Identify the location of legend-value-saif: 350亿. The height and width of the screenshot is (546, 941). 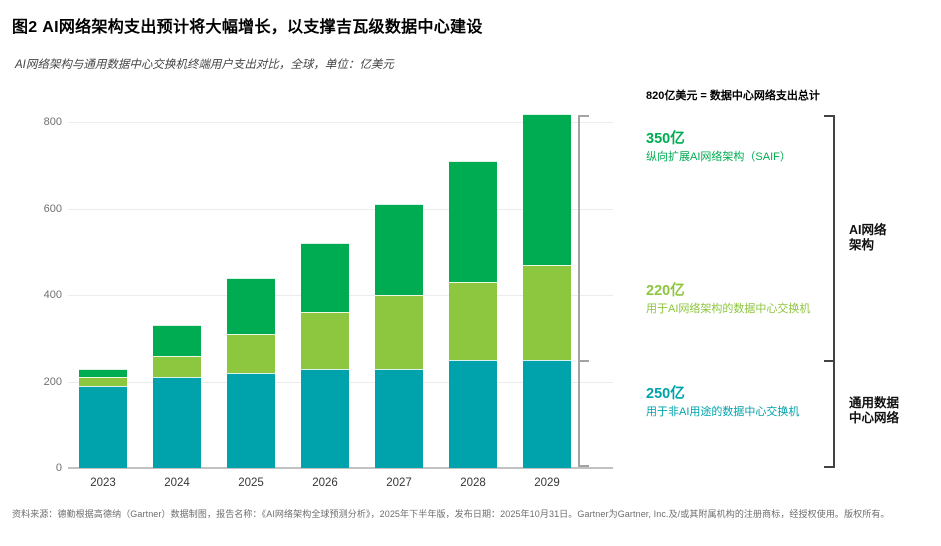
(665, 139).